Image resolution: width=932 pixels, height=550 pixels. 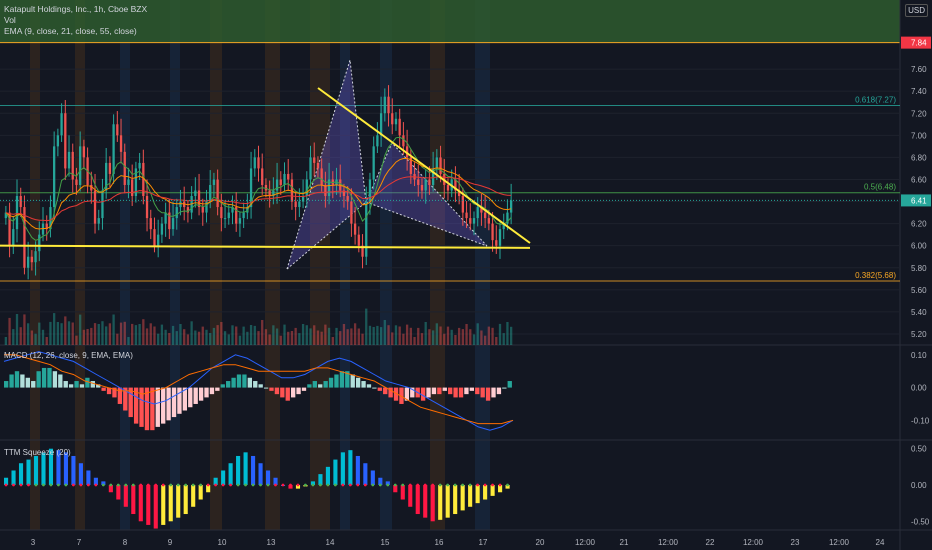 What do you see at coordinates (125, 265) in the screenshot?
I see `session-band` at bounding box center [125, 265].